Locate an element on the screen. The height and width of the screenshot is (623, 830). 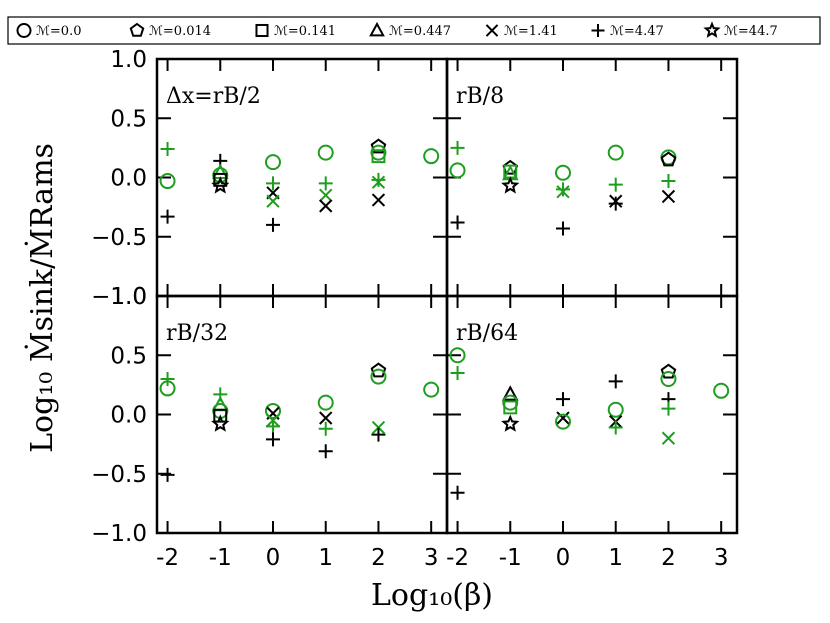
x-tick-label: -2 is located at coordinates (167, 558).